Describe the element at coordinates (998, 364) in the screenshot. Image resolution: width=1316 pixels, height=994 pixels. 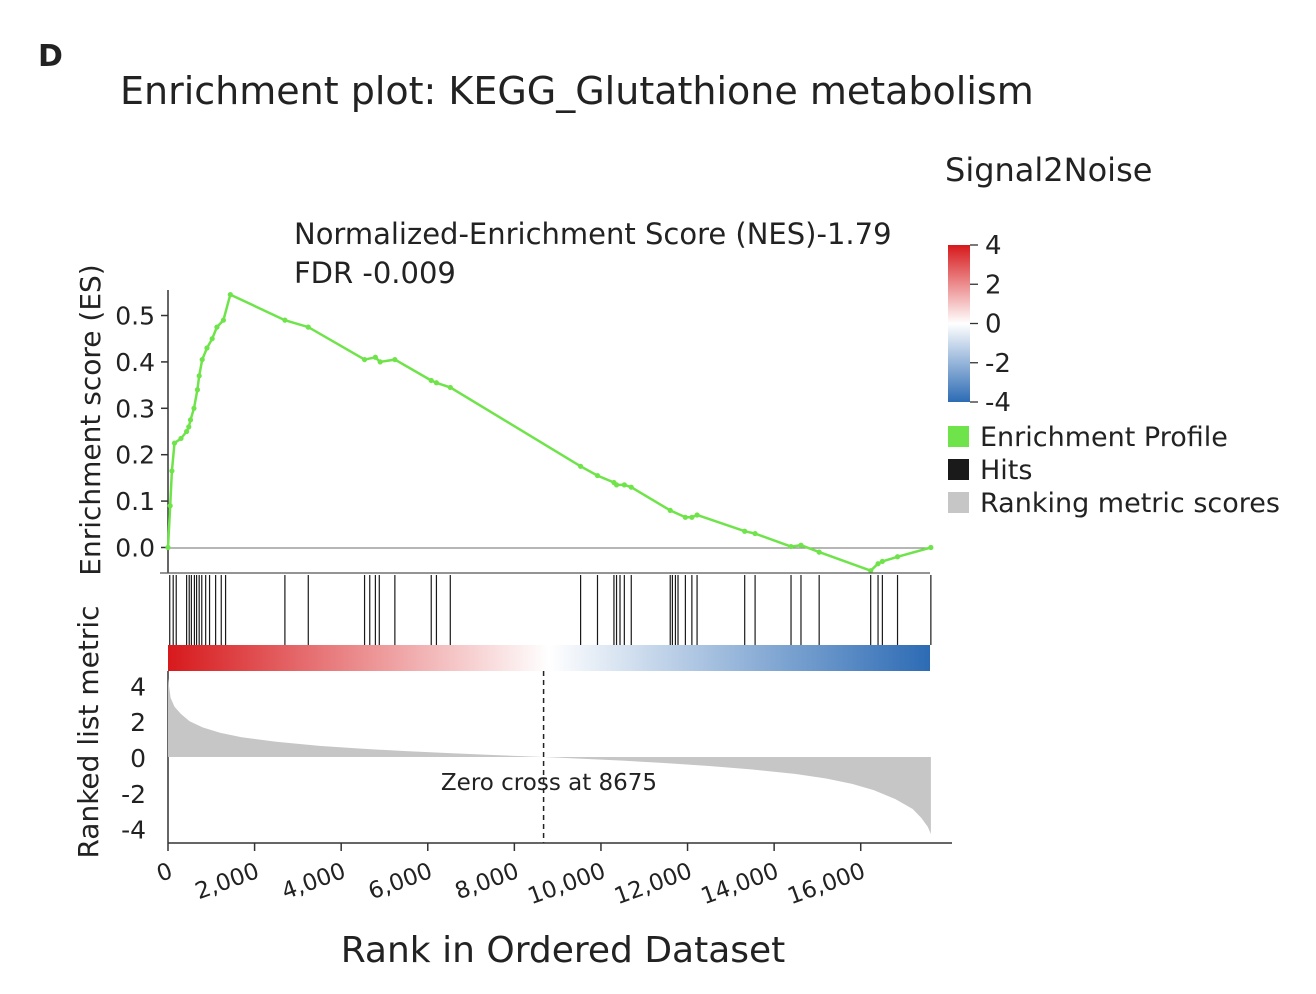
I see `colorbar-tick-label: -2` at that location.